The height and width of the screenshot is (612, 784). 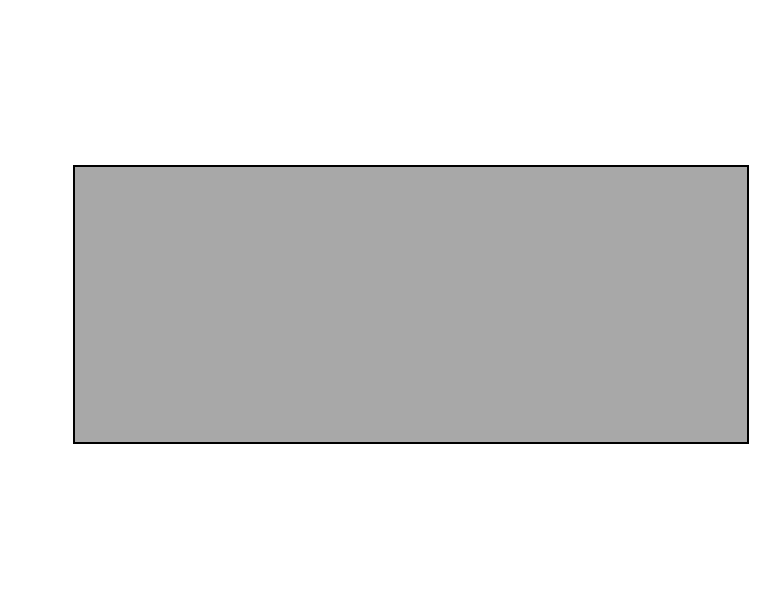 What do you see at coordinates (392, 530) in the screenshot?
I see `colorbar-swatches` at bounding box center [392, 530].